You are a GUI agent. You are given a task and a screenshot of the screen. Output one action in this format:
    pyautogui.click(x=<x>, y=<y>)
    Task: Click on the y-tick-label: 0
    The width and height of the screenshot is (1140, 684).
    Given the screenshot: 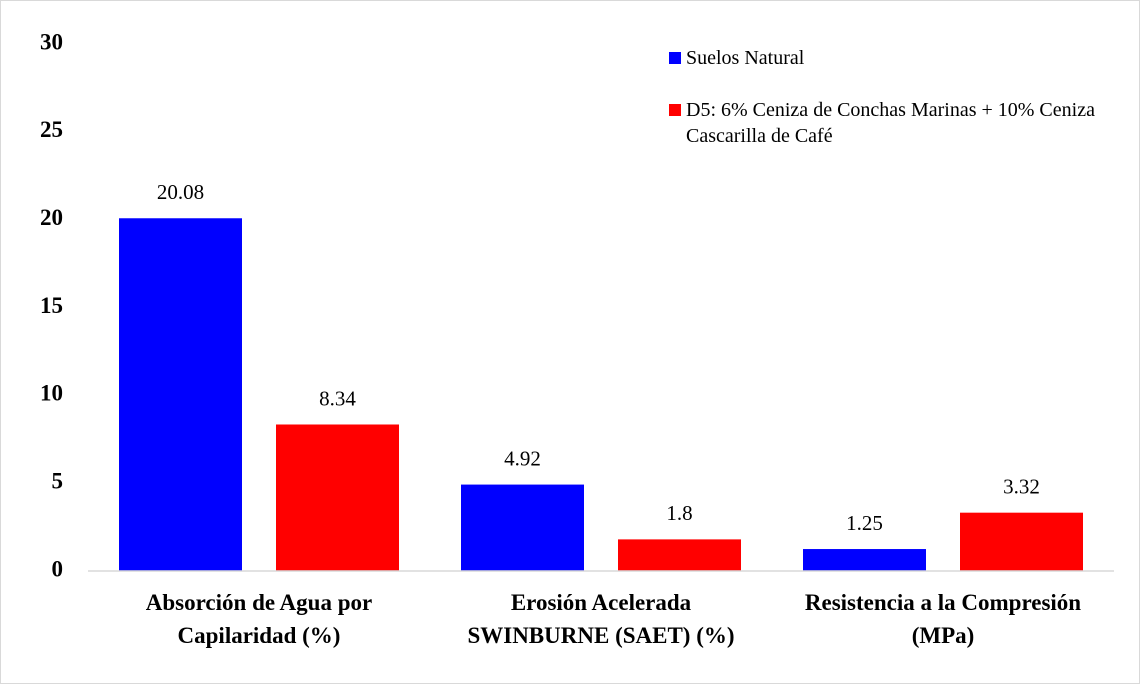 What is the action you would take?
    pyautogui.click(x=58, y=568)
    